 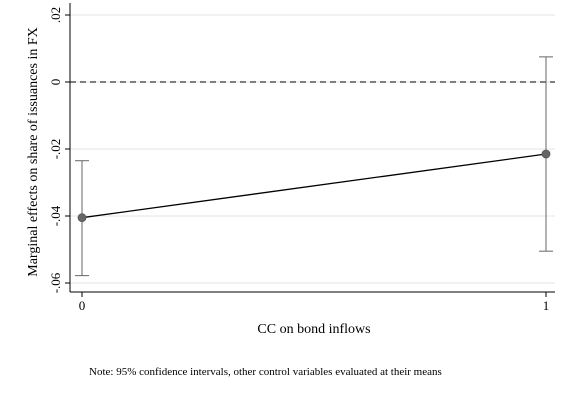 What do you see at coordinates (55, 215) in the screenshot?
I see `y-tick-label-3: -.04` at bounding box center [55, 215].